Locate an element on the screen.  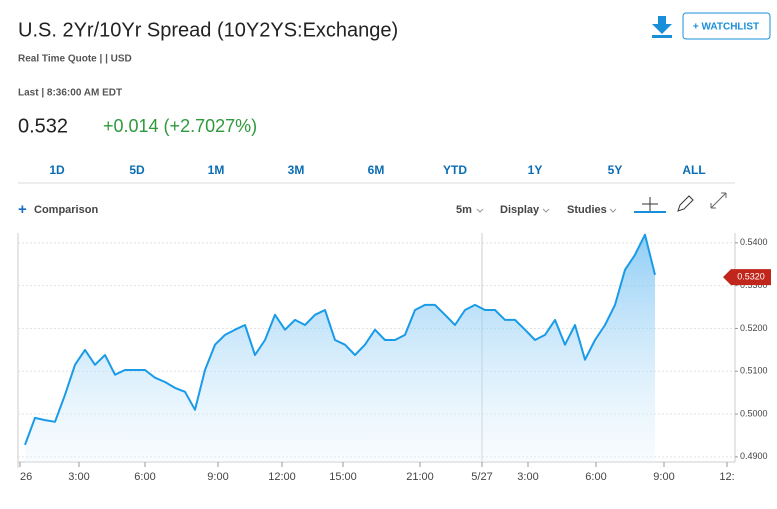
price-tag-label: 0.5320 is located at coordinates (751, 276).